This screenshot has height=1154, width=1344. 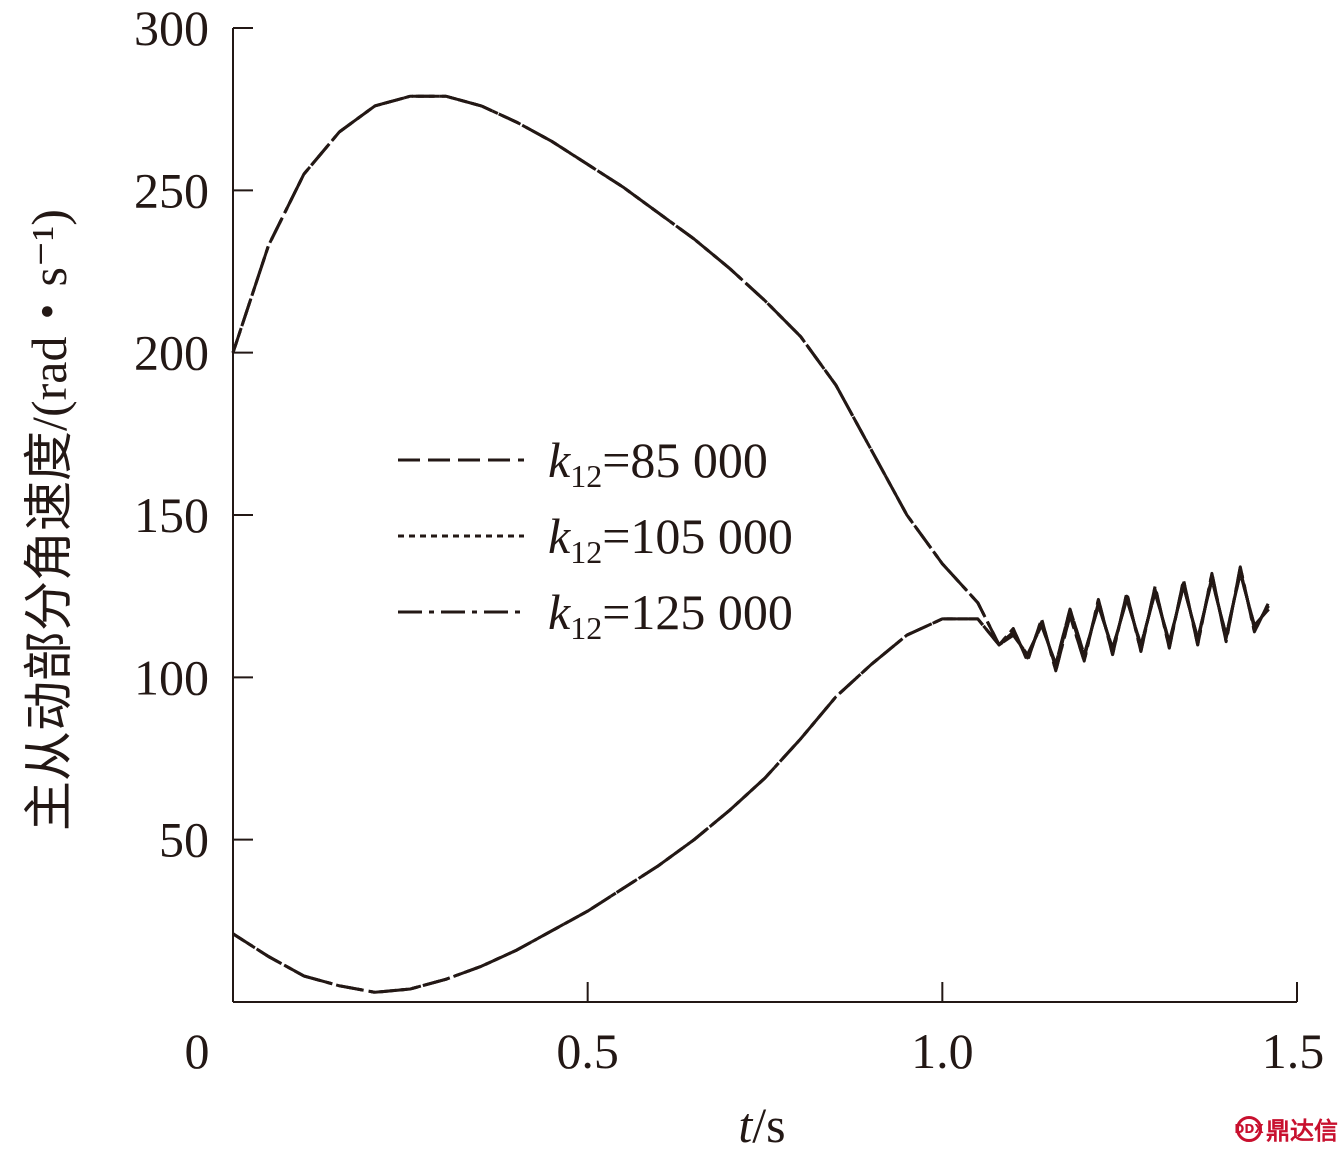 I want to click on watermark-logo-icon: DDX, so click(x=1249, y=1128).